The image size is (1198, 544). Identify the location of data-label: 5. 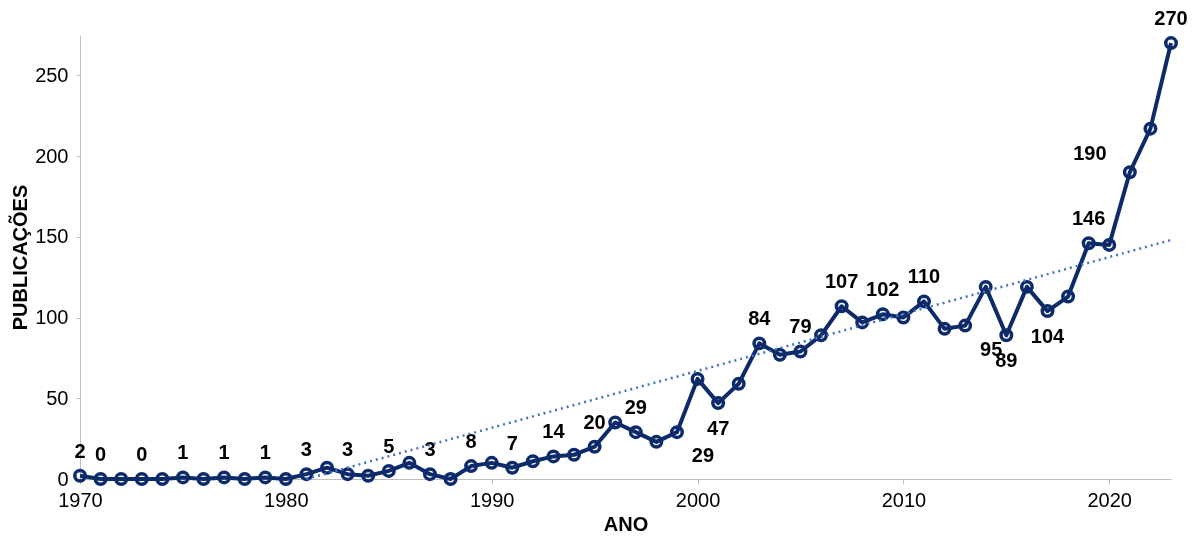
(389, 445).